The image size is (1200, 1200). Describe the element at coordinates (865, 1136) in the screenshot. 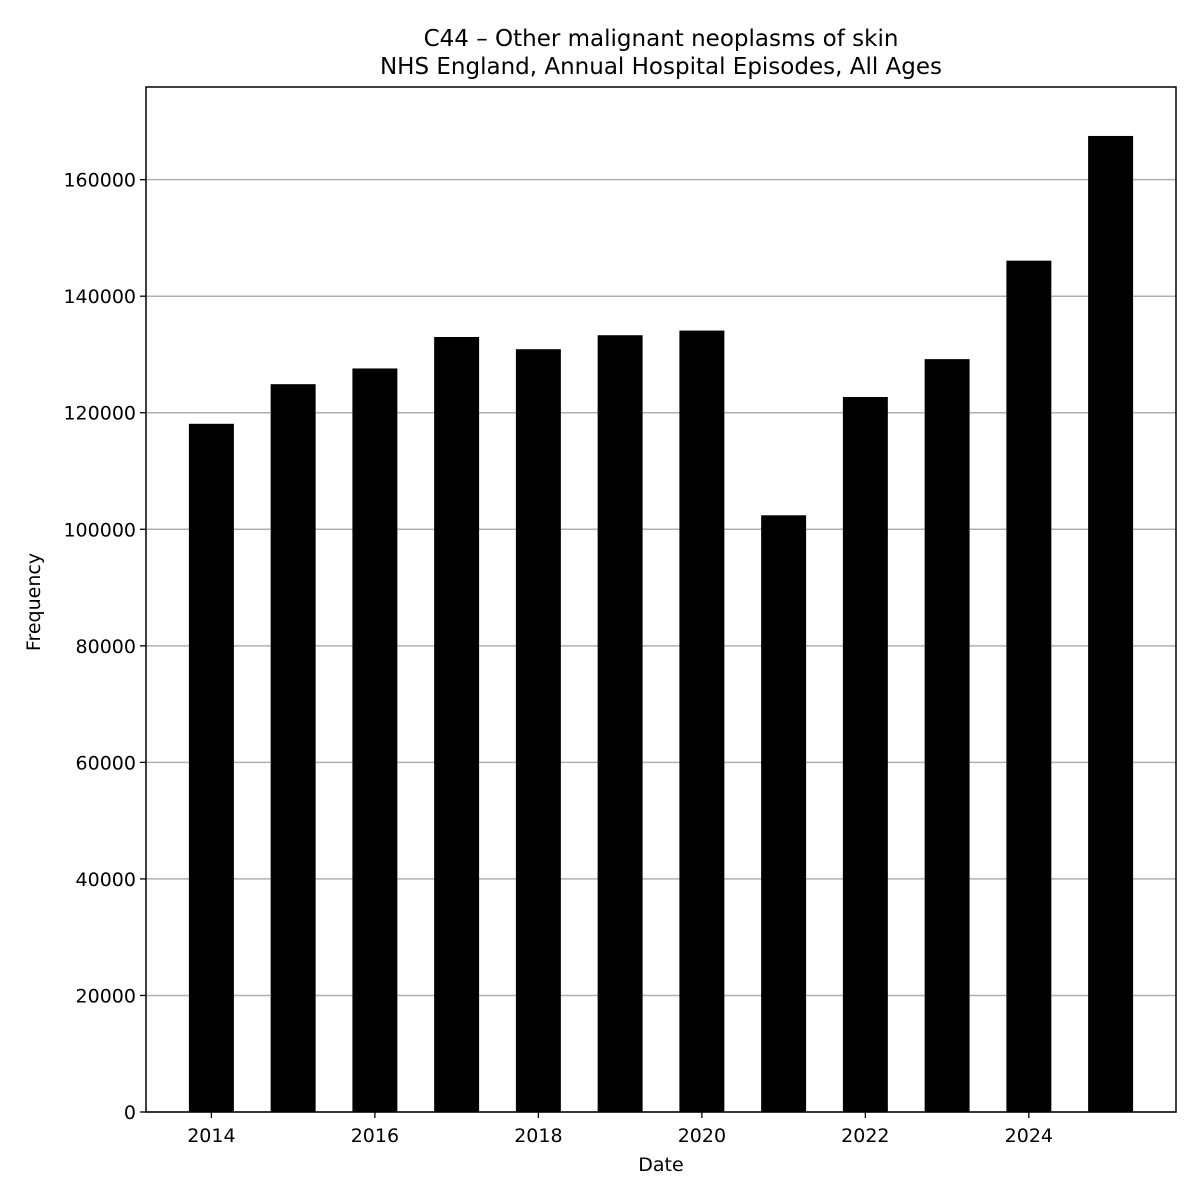

I see `x-tick-label-4: 2022` at that location.